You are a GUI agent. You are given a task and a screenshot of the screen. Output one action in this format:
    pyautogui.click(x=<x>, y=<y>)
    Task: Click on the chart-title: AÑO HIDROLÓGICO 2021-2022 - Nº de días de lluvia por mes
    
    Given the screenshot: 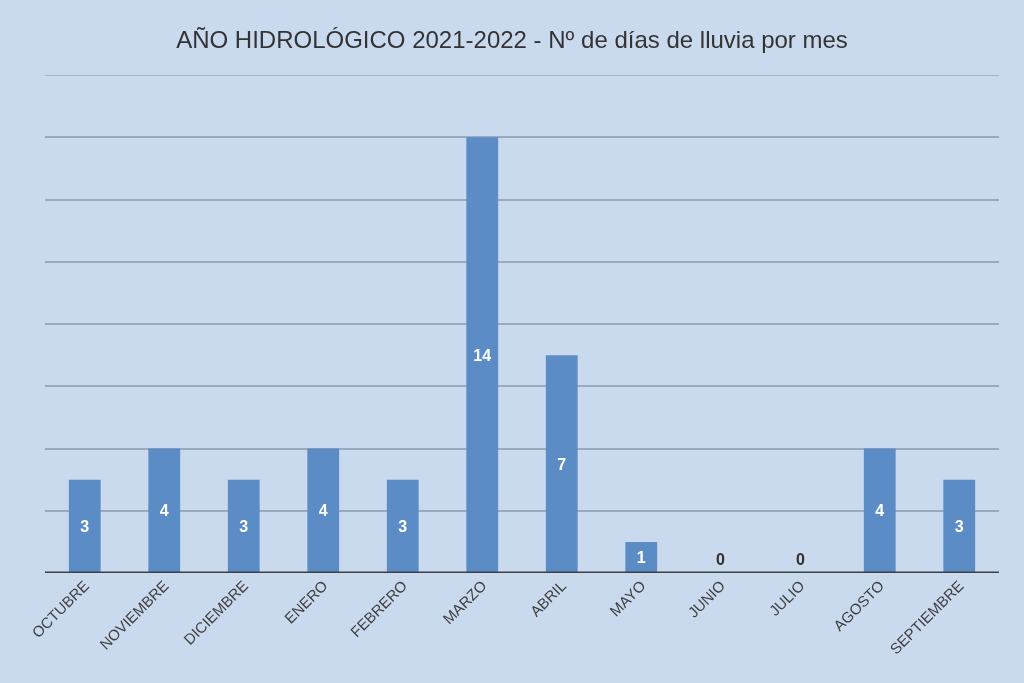 What is the action you would take?
    pyautogui.click(x=512, y=39)
    